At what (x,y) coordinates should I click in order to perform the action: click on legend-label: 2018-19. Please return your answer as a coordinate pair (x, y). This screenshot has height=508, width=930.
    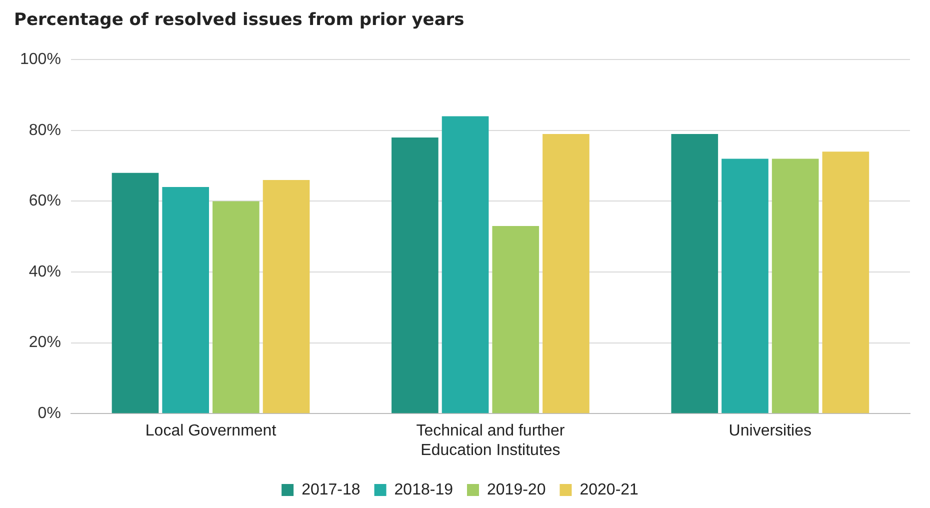
    Looking at the image, I should click on (424, 489).